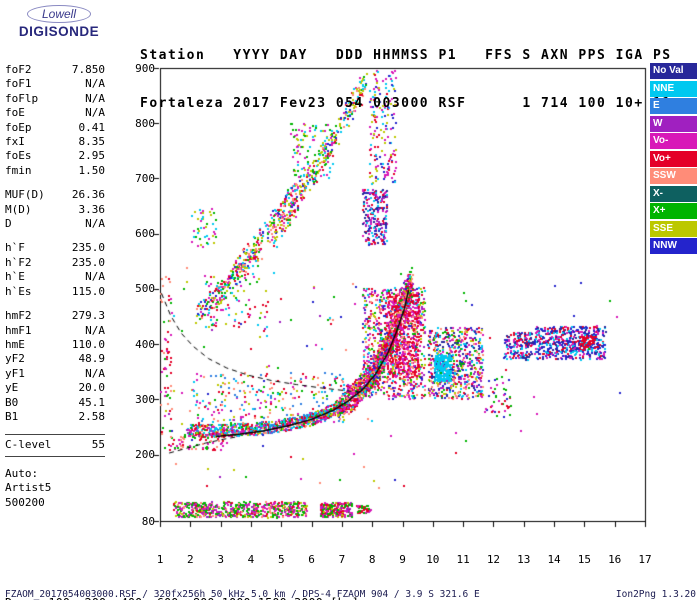 The height and width of the screenshot is (600, 700). What do you see at coordinates (92, 127) in the screenshot?
I see `param-value: 0.41` at bounding box center [92, 127].